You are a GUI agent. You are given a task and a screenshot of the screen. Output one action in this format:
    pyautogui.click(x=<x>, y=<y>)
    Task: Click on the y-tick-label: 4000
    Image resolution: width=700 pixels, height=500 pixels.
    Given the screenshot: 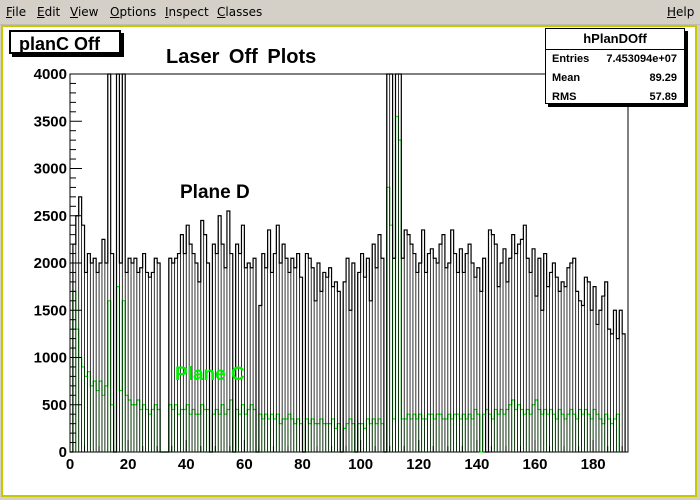 What is the action you would take?
    pyautogui.click(x=50, y=74)
    